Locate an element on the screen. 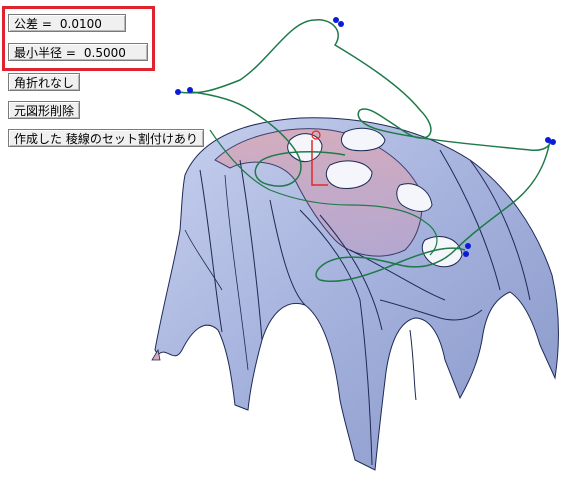  min-radius-field: 最小半径 = 0.5000 is located at coordinates (78, 52).